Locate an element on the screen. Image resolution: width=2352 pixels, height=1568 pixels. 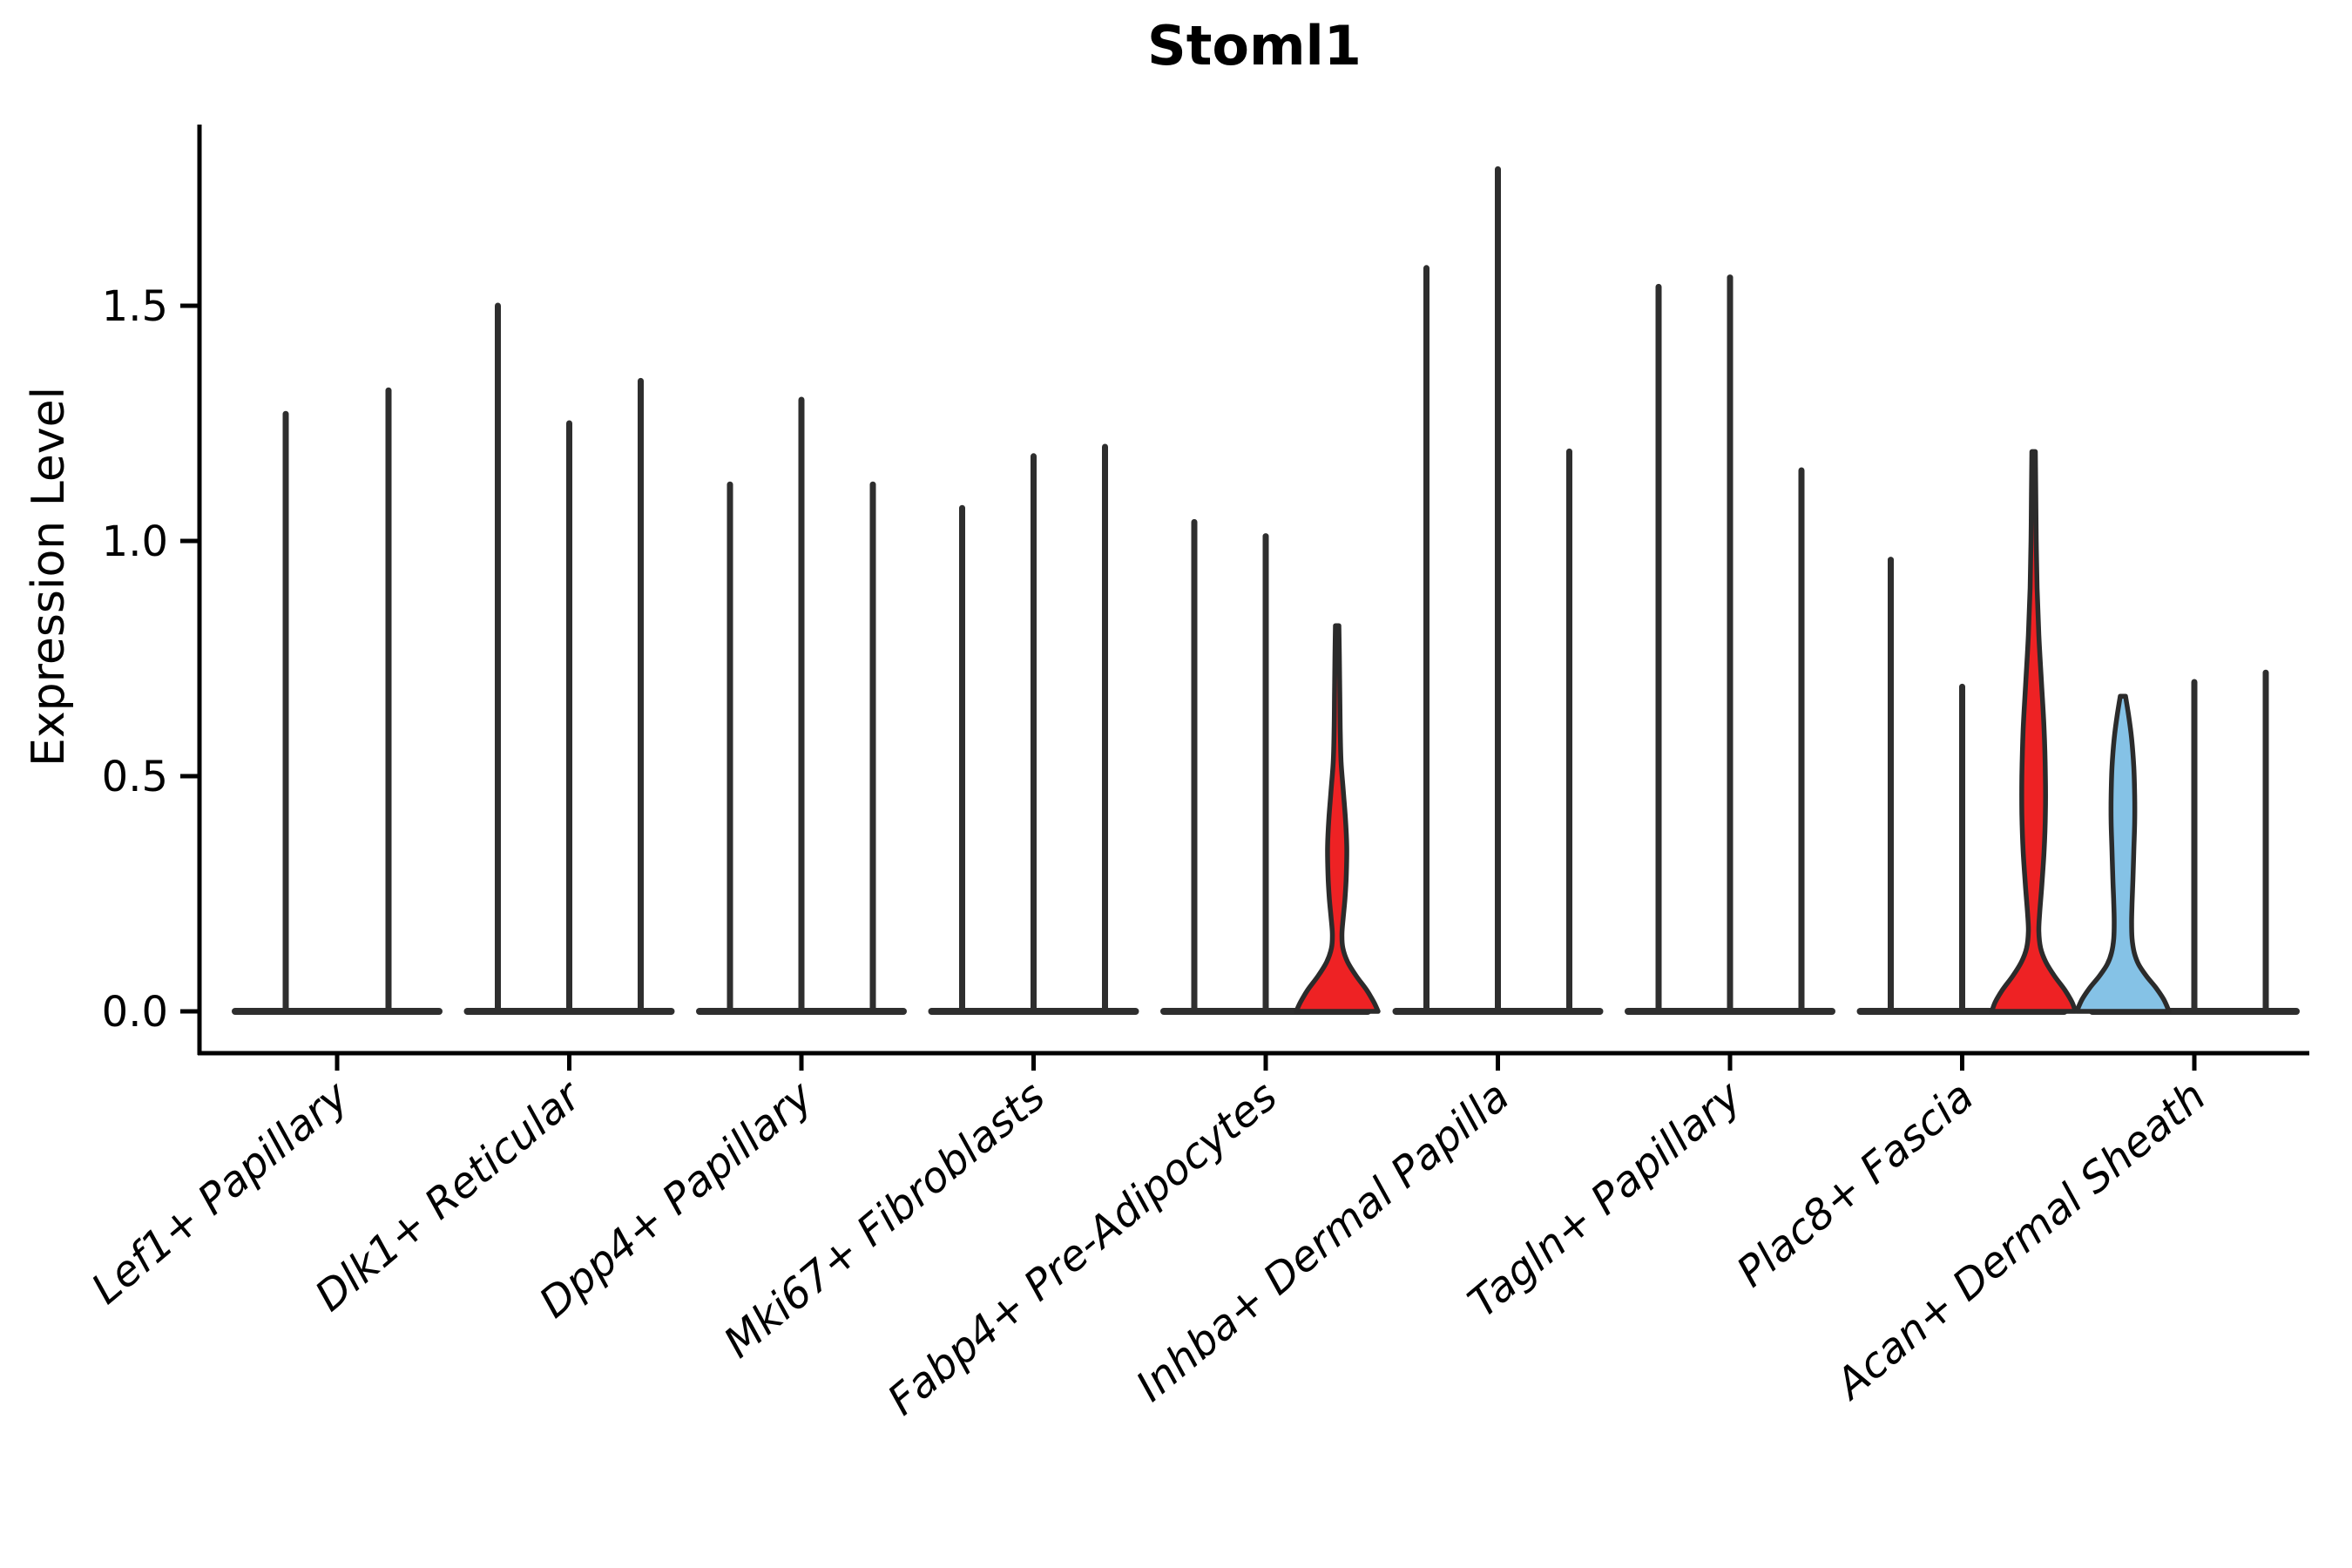
x-tick-label: Plac8+ Fascia is located at coordinates (1855, 1183).